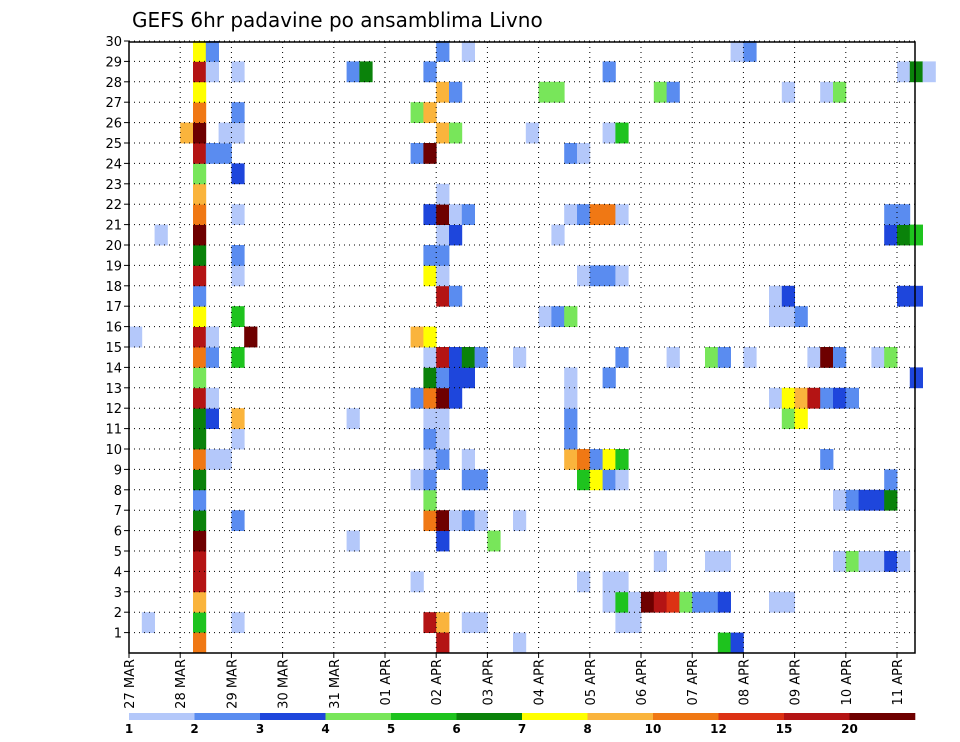 The height and width of the screenshot is (742, 960). Describe the element at coordinates (113, 185) in the screenshot. I see `y-tick-label: 23` at that location.